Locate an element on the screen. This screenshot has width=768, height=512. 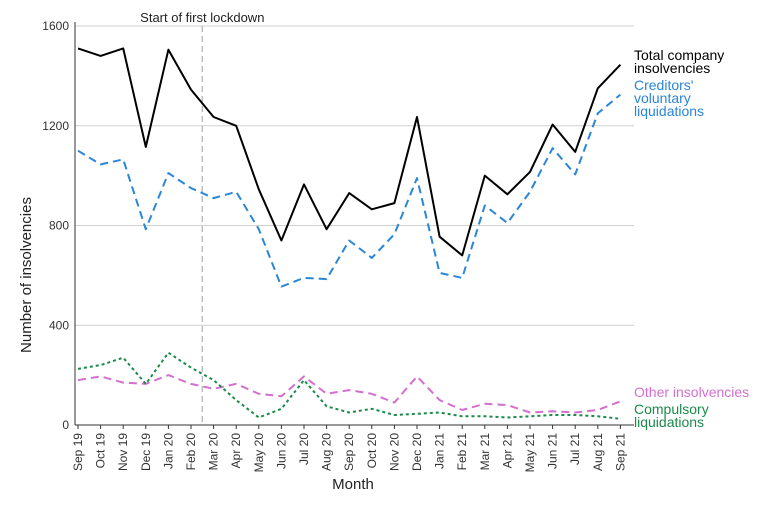
x-tick-label: Jun 20 is located at coordinates (281, 451).